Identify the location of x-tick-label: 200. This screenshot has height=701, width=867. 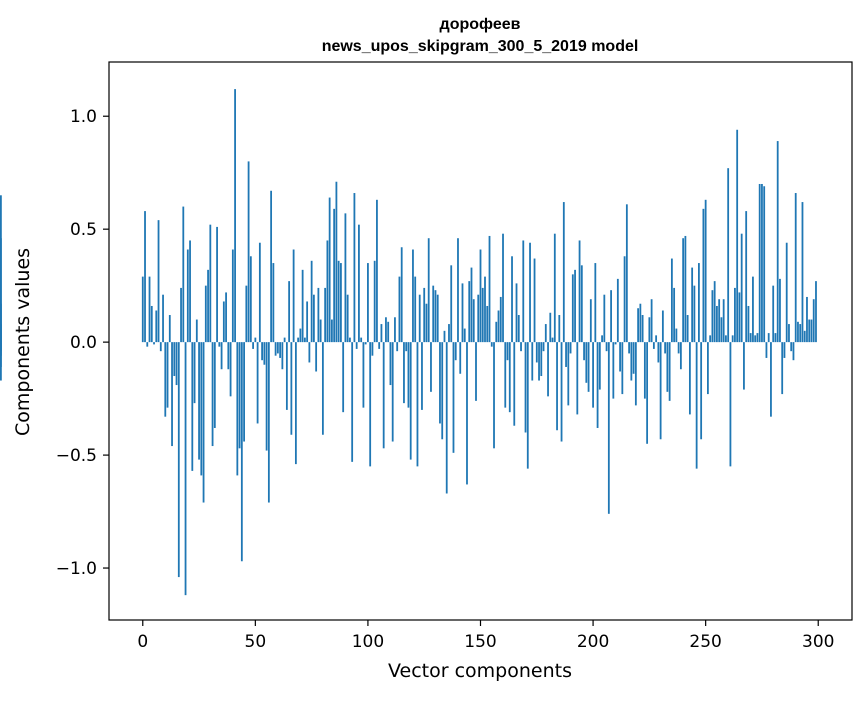
(593, 642).